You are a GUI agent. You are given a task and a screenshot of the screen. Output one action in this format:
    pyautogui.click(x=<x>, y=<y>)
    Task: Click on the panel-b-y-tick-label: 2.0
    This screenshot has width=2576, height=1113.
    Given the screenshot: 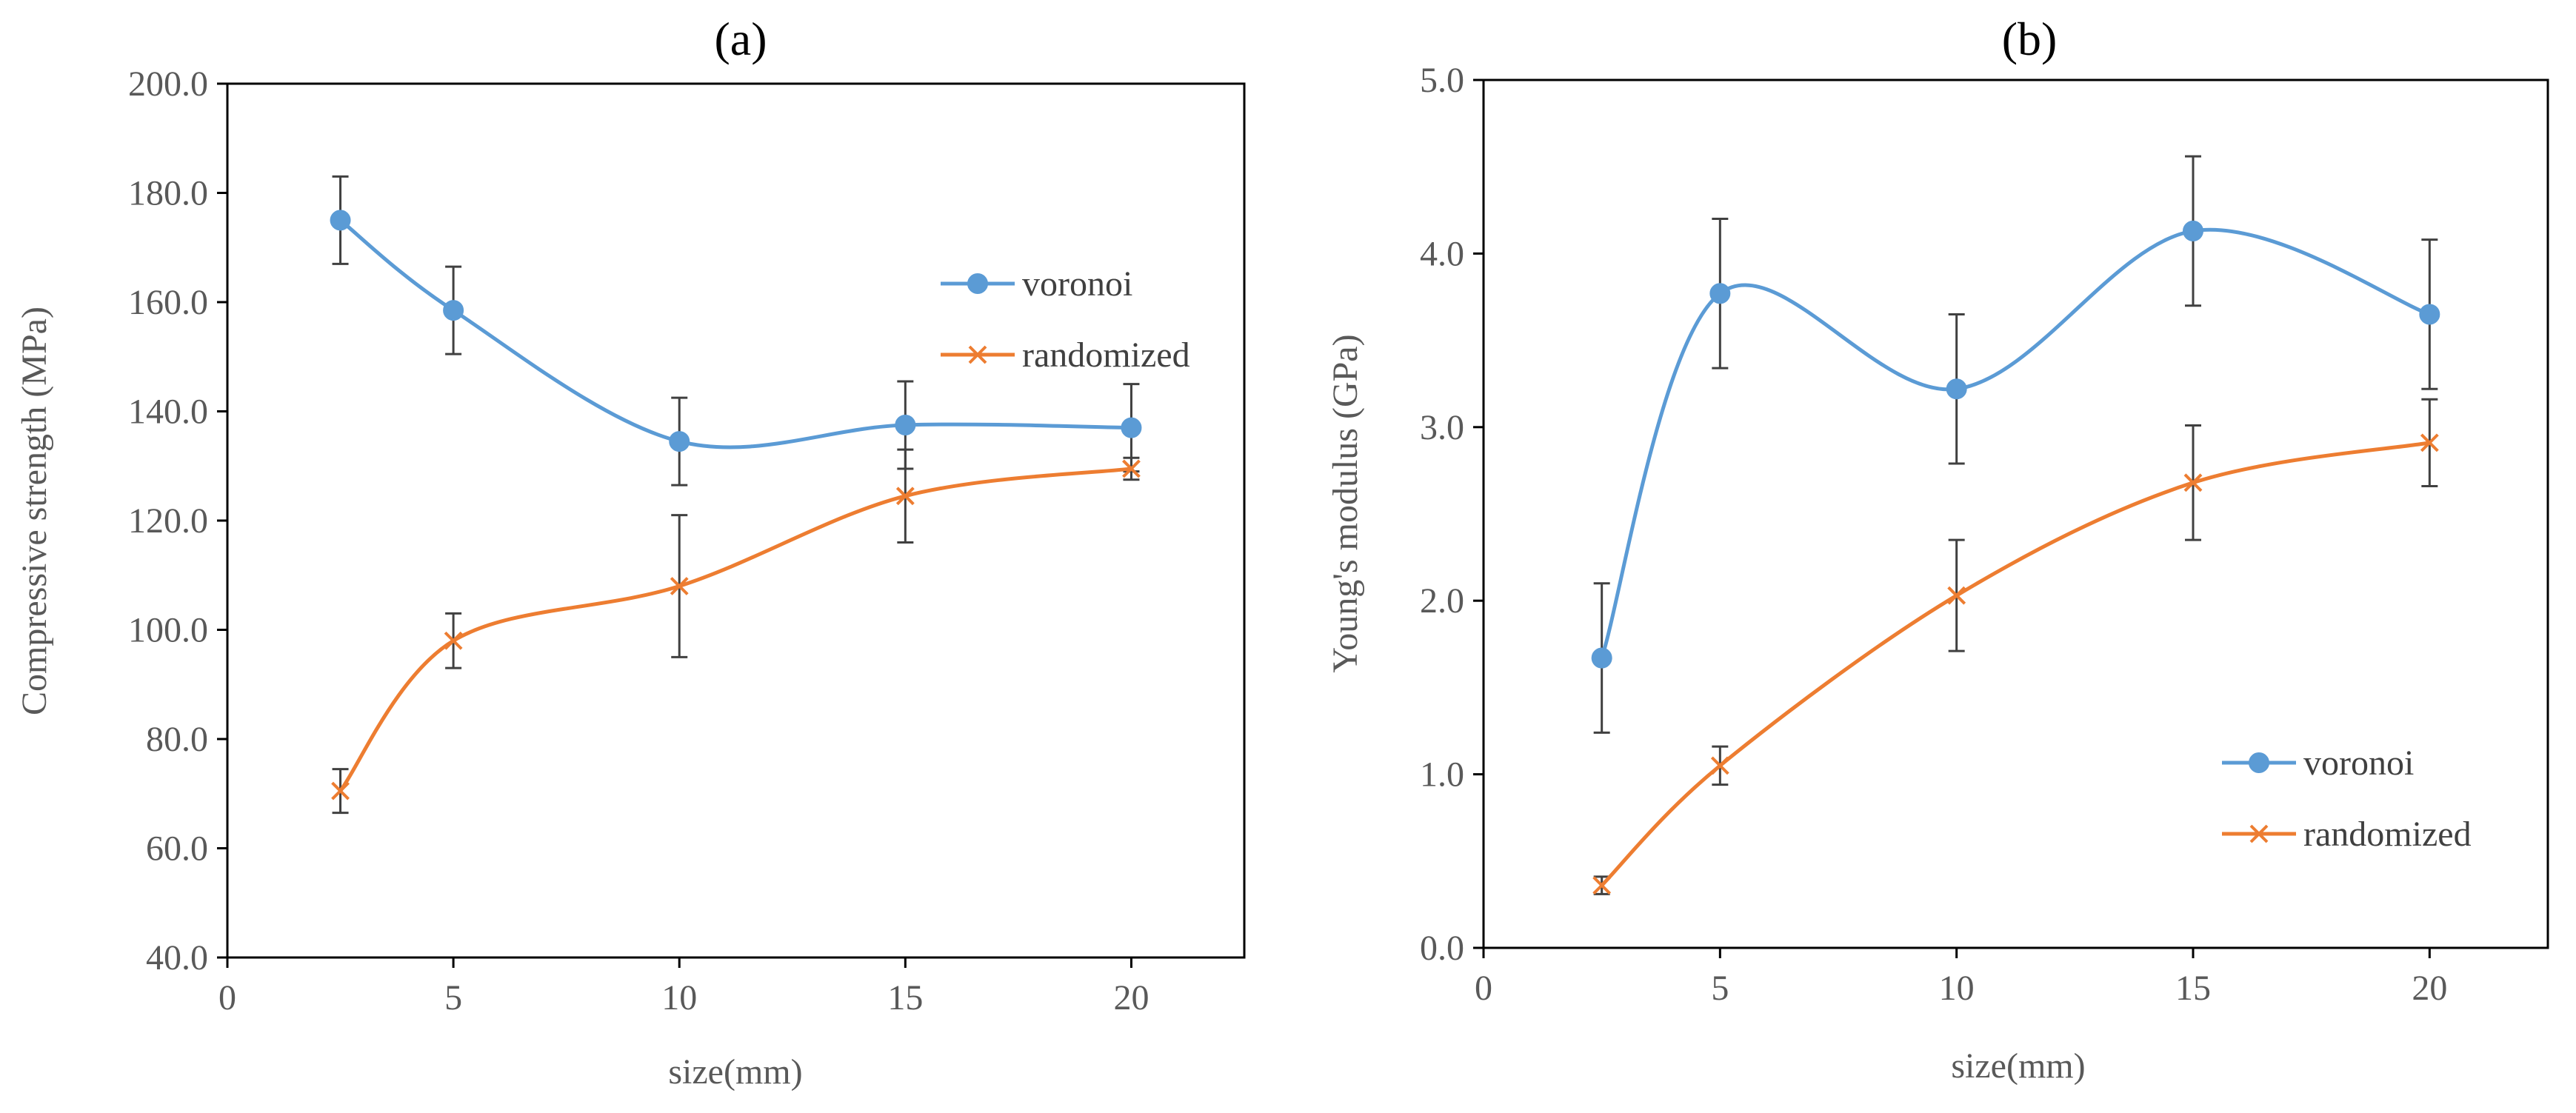 What is the action you would take?
    pyautogui.click(x=1442, y=601)
    